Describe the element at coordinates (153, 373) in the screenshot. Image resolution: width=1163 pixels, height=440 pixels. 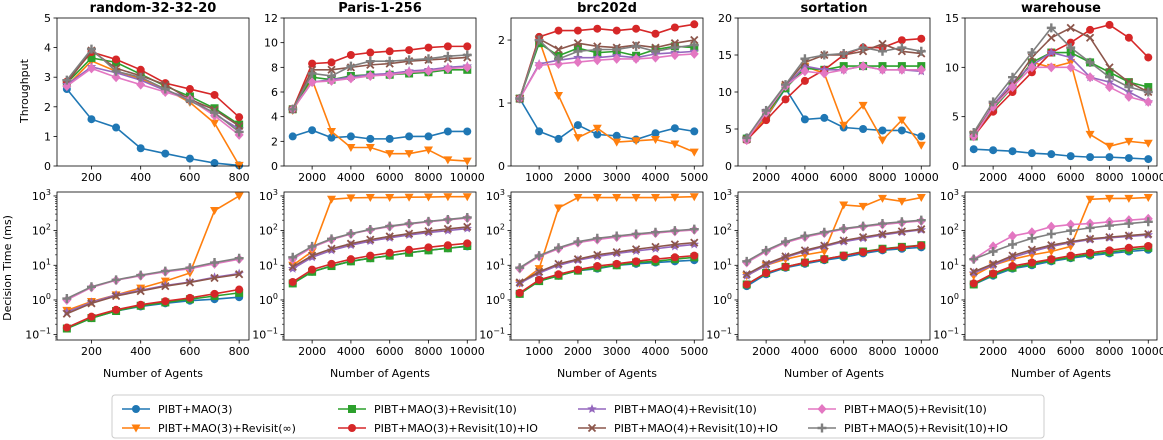
I see `x-axis-label: Number of Agents` at that location.